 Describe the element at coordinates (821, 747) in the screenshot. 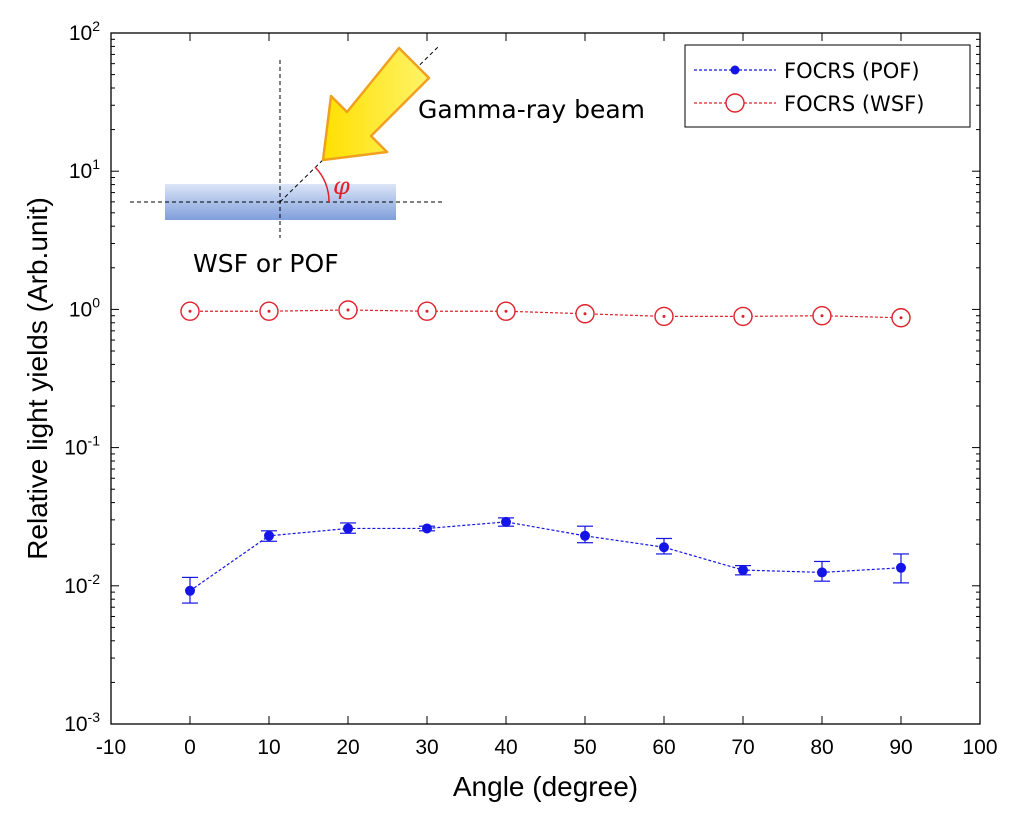

I see `x-tick-label-9: 80` at that location.